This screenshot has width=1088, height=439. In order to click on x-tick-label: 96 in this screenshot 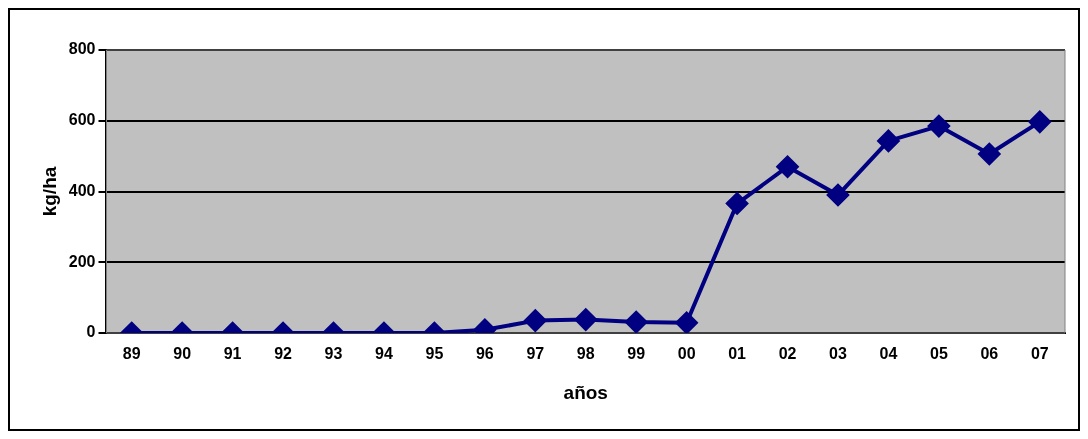, I will do `click(484, 354)`.